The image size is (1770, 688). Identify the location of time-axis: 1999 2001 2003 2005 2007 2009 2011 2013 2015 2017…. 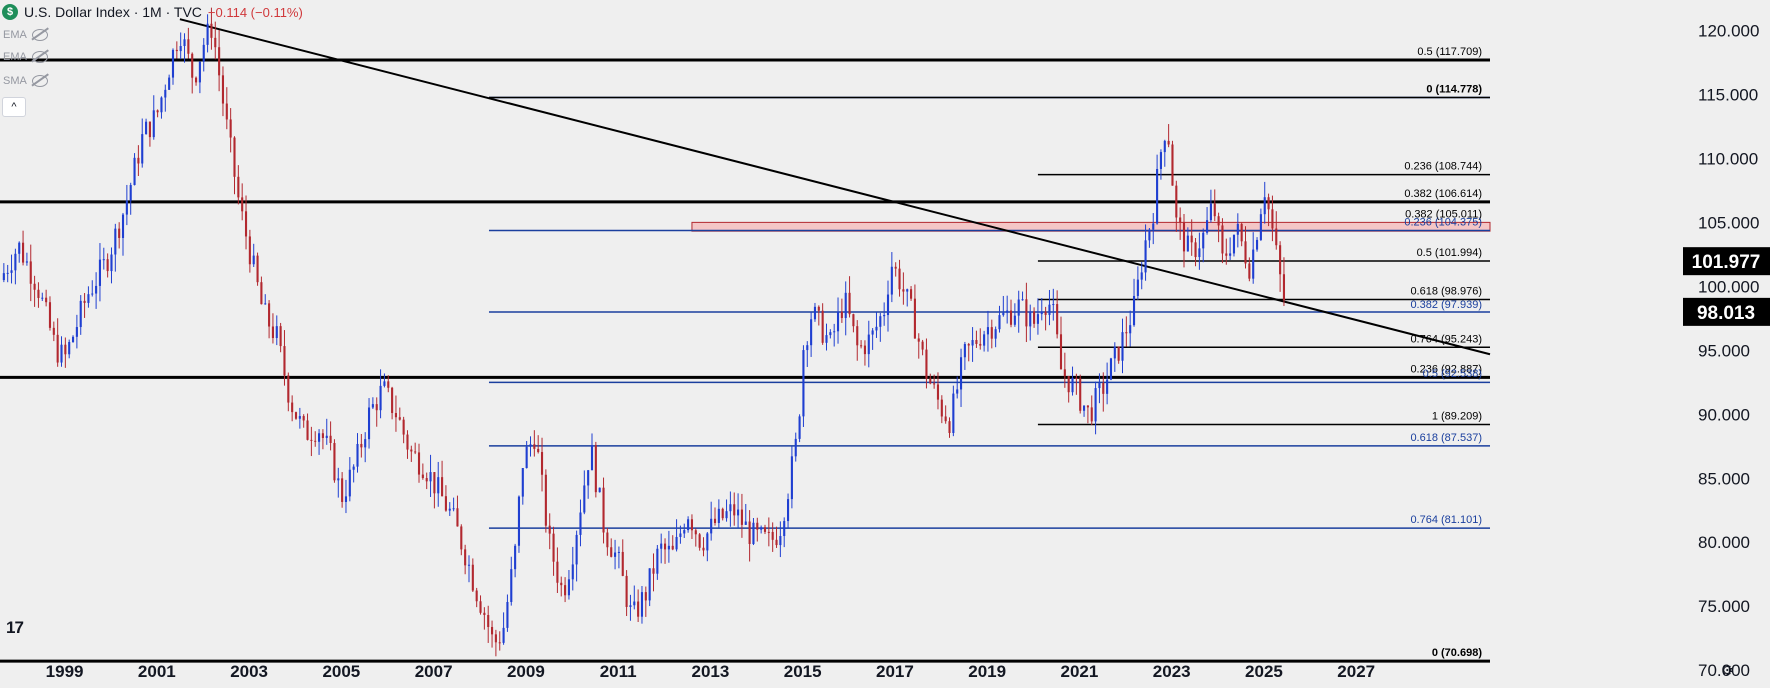
(710, 671).